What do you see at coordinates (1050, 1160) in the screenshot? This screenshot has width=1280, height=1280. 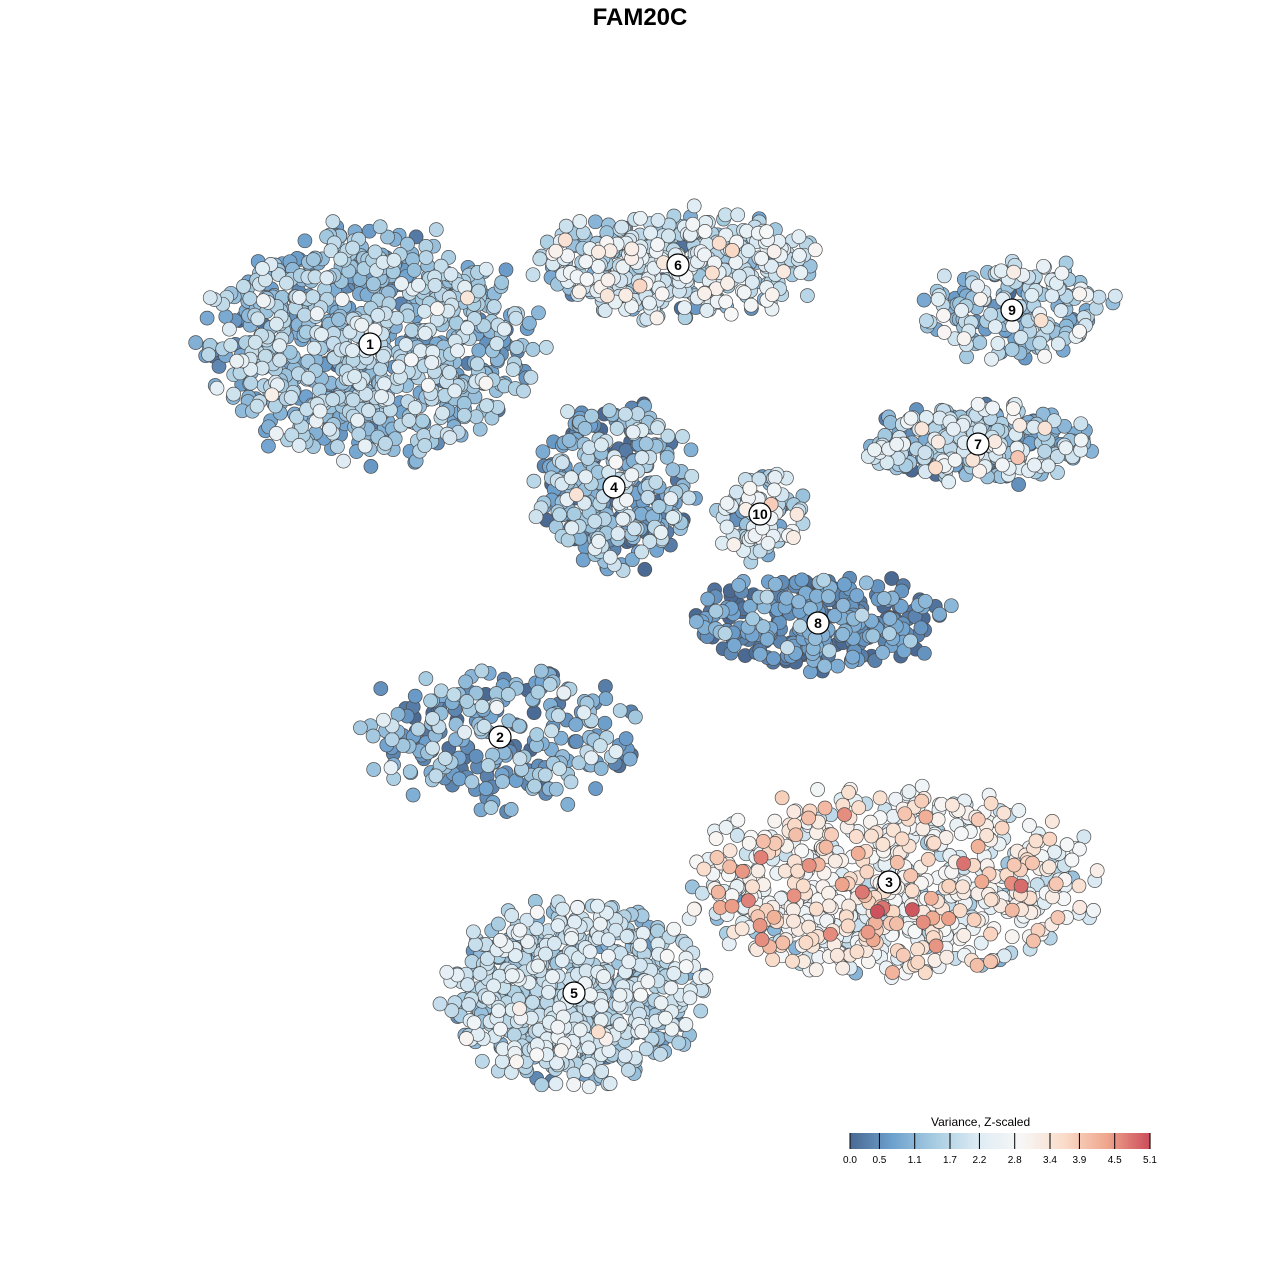 I see `colorbar-tick-label: 3.4` at bounding box center [1050, 1160].